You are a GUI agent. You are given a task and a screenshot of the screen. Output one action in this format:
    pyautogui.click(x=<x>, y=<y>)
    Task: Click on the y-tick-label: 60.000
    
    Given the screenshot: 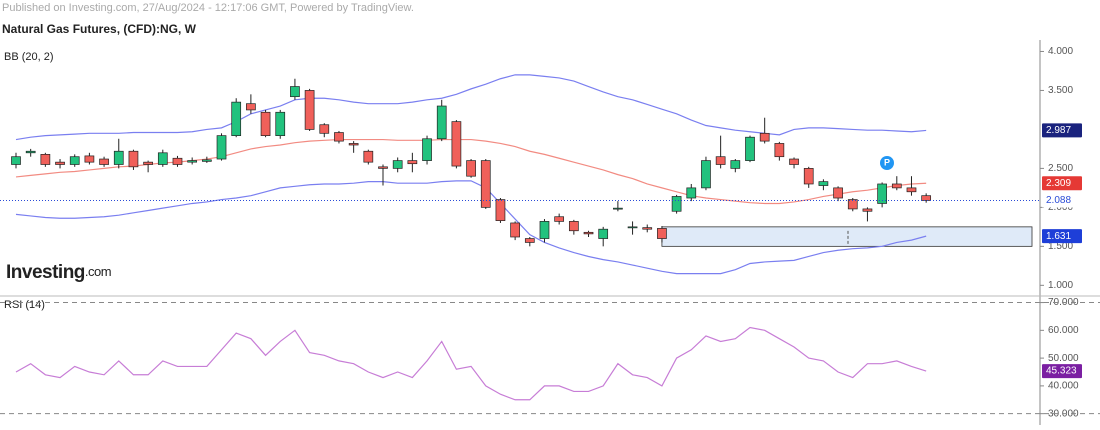 What is the action you would take?
    pyautogui.click(x=1063, y=330)
    